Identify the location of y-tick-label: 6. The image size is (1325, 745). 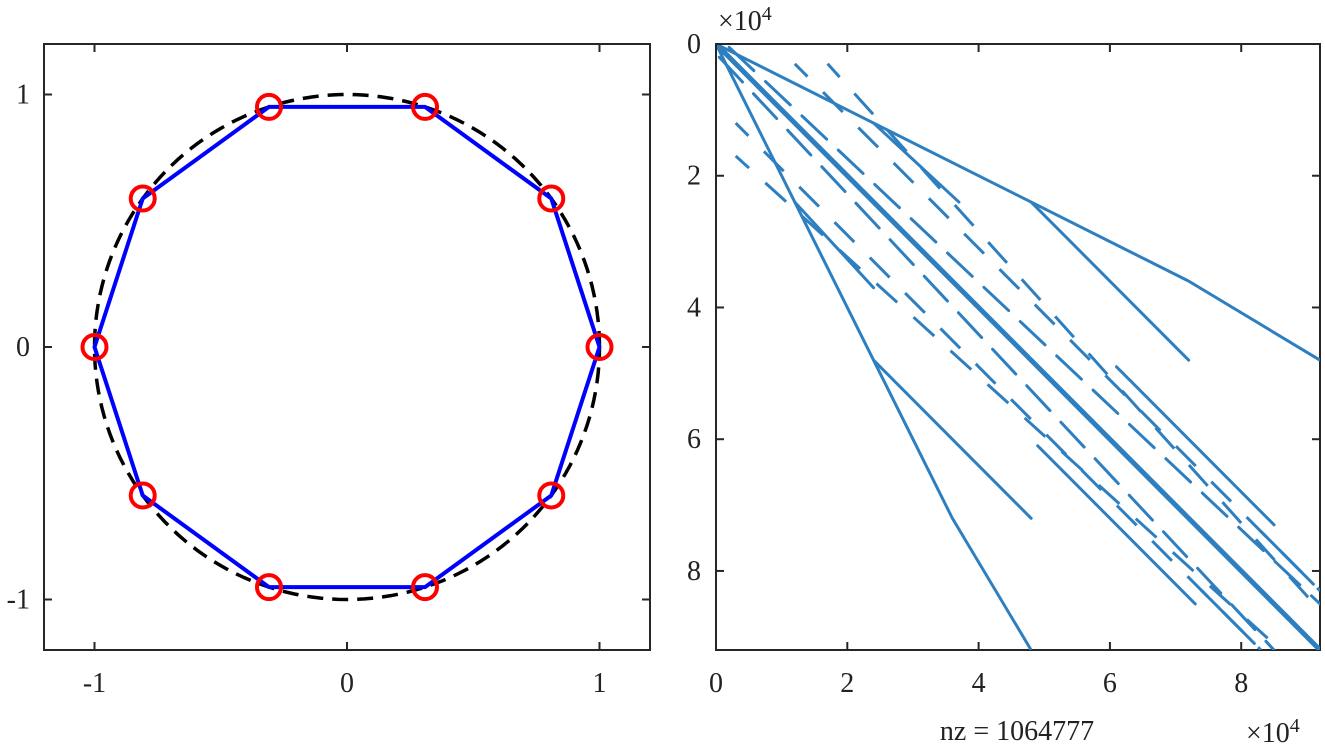
(694, 439).